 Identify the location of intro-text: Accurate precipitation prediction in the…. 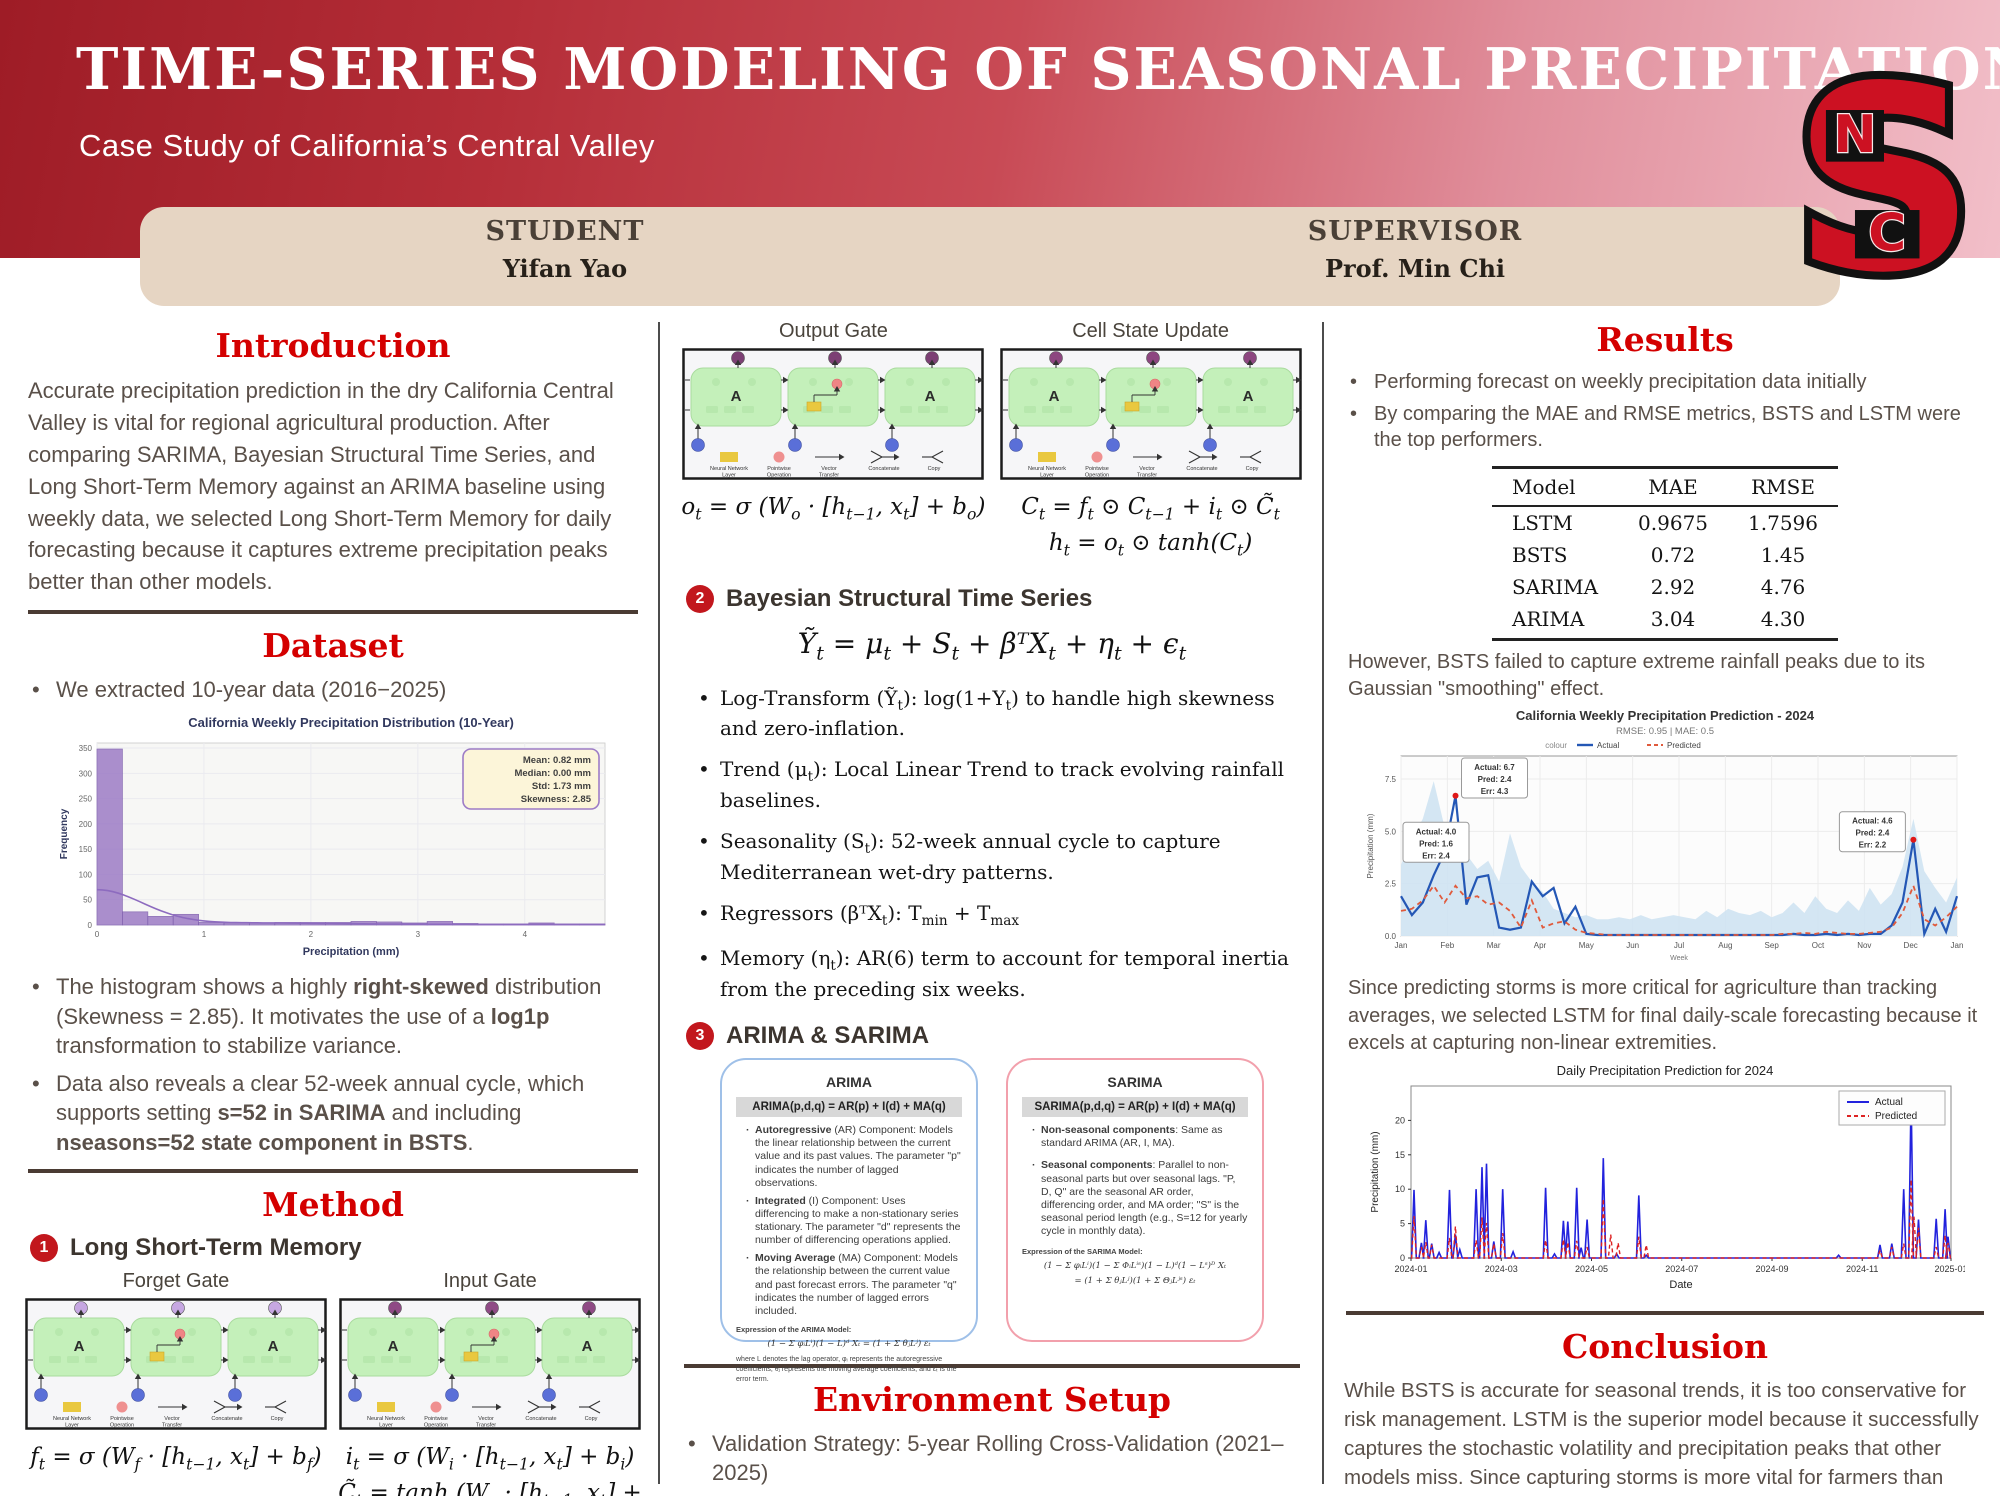
(321, 486).